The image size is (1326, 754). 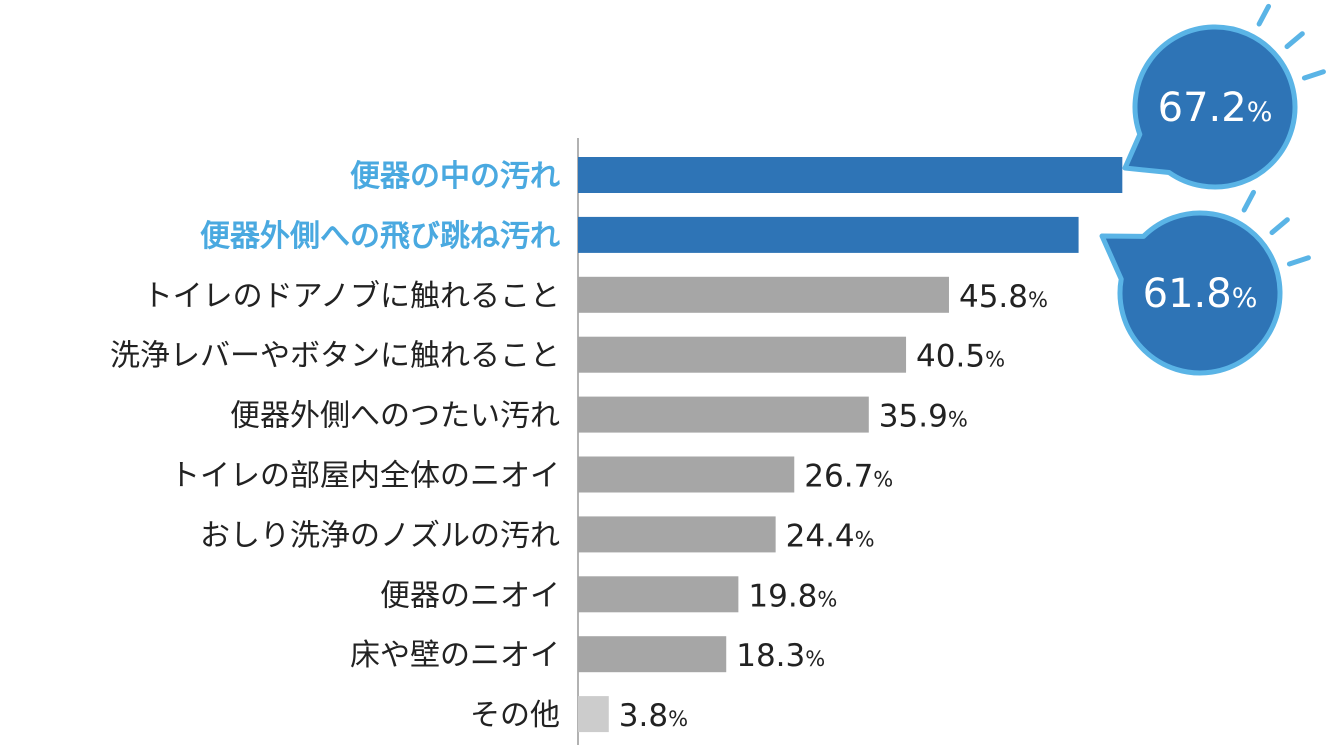 What do you see at coordinates (830, 536) in the screenshot?
I see `value-label: 24.4%` at bounding box center [830, 536].